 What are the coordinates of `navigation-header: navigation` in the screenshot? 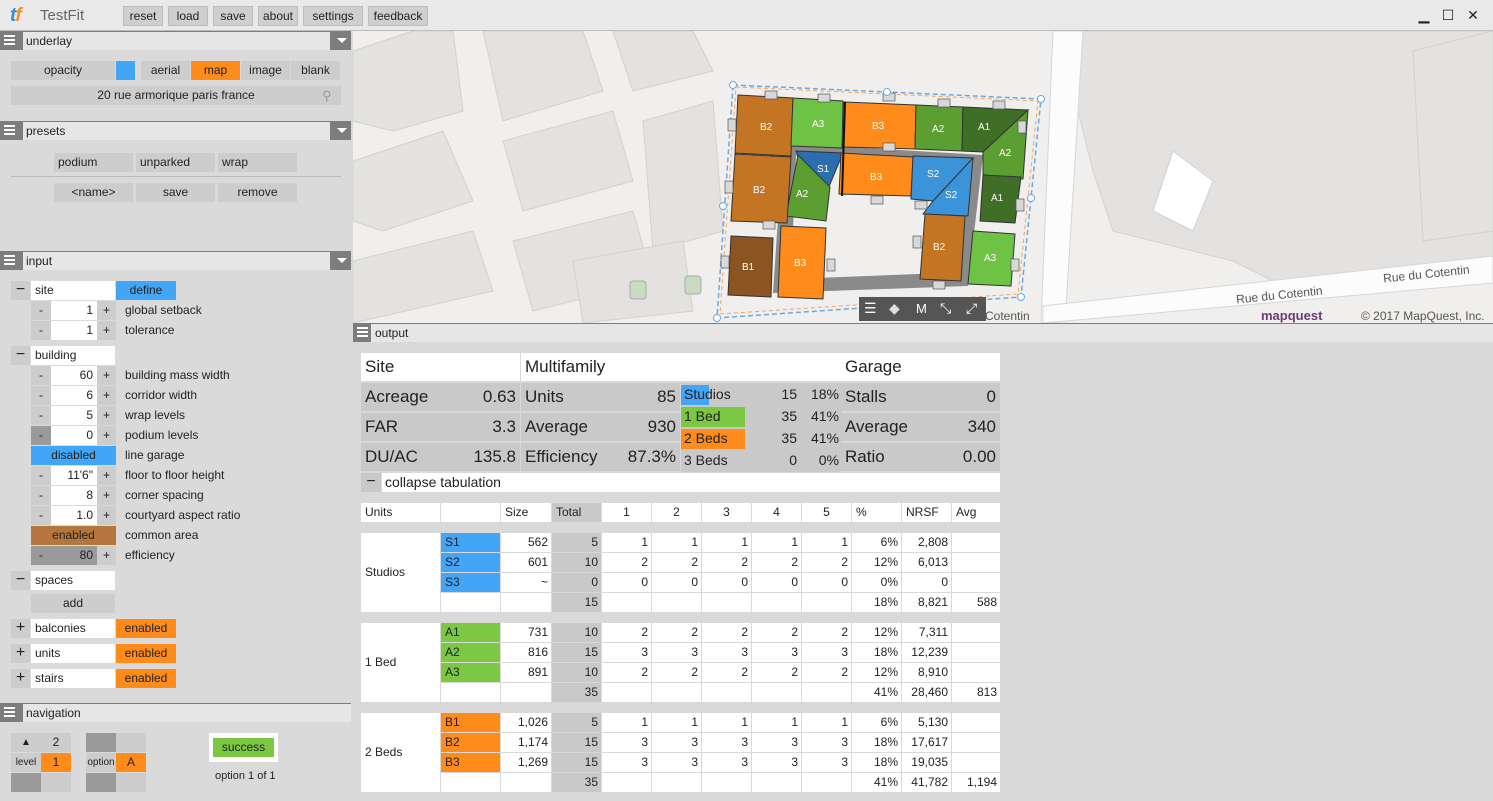 It's located at (175, 712).